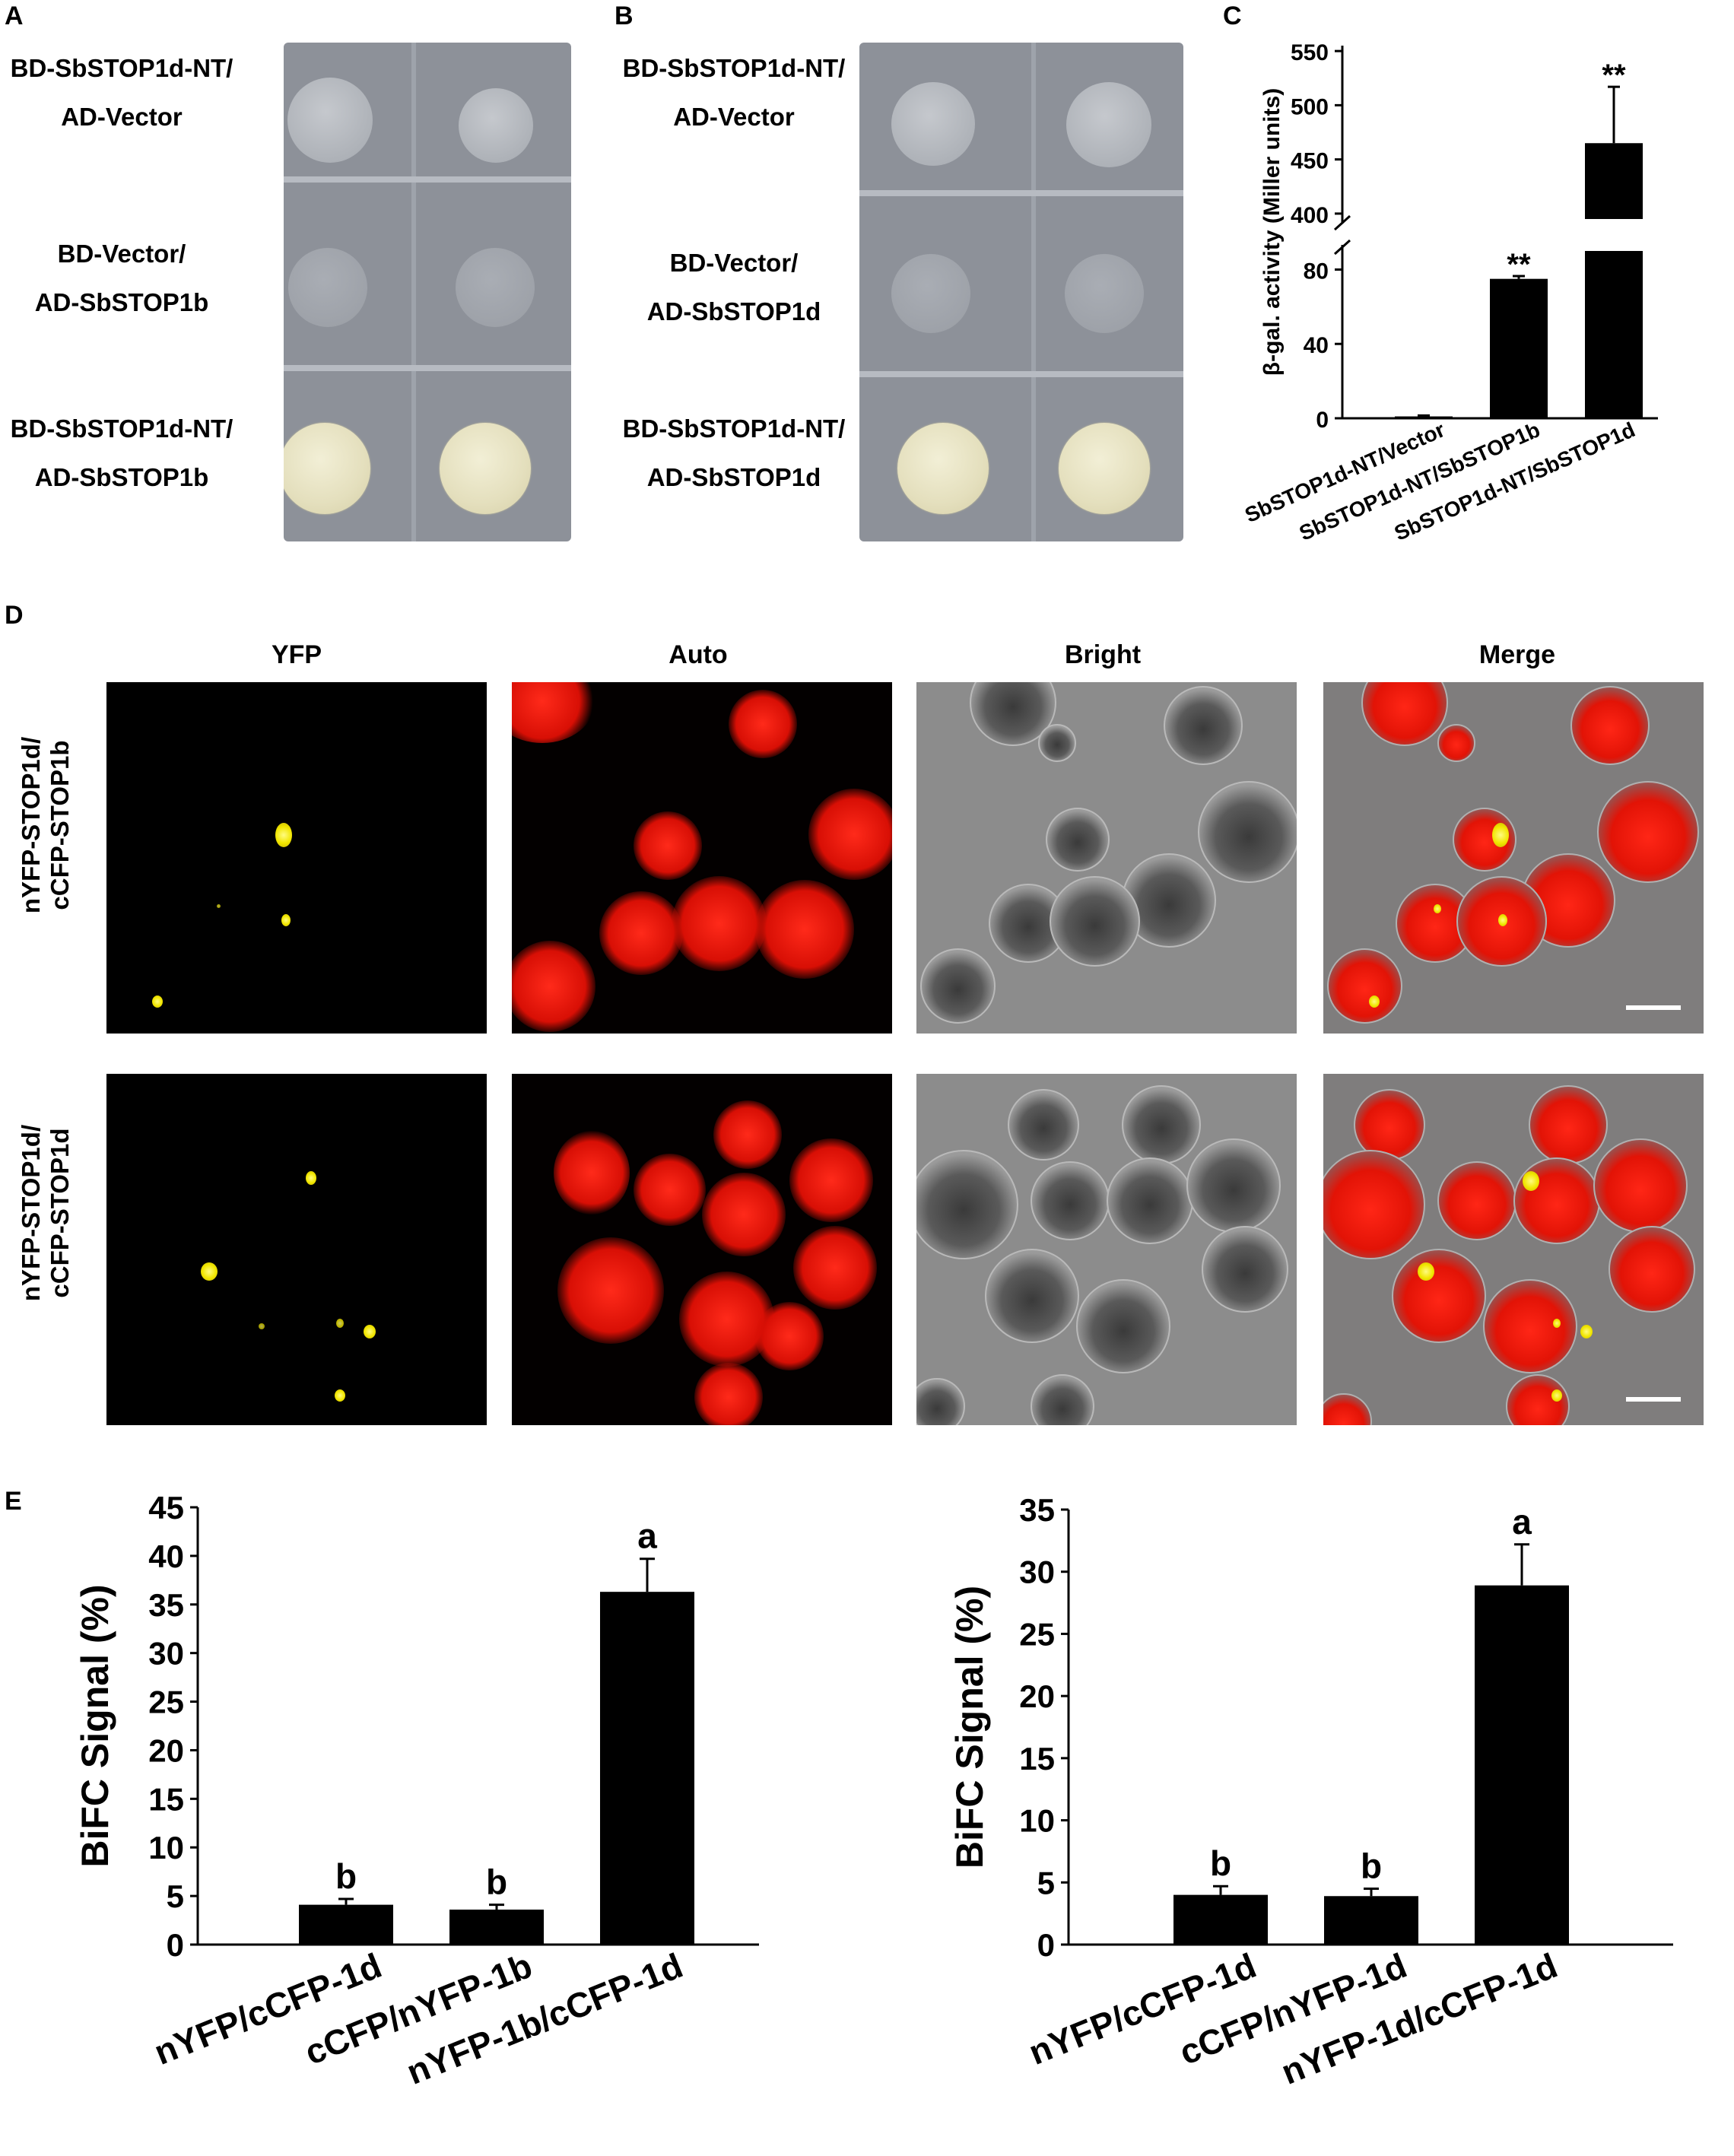 Image resolution: width=1734 pixels, height=2156 pixels. I want to click on colony-a3, so click(327, 287).